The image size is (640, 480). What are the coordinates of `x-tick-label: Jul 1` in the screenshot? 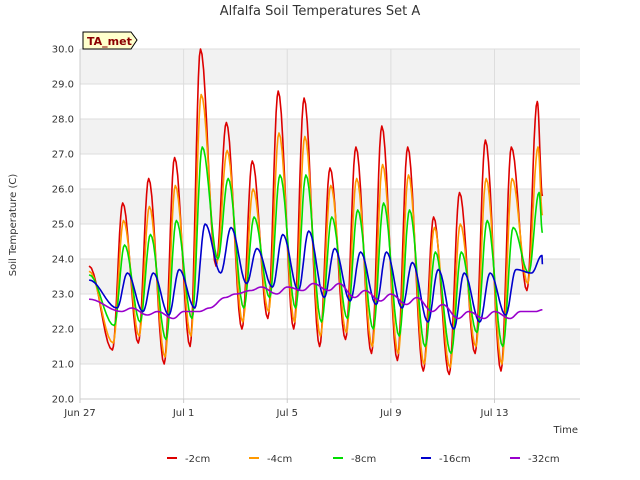 It's located at (183, 413).